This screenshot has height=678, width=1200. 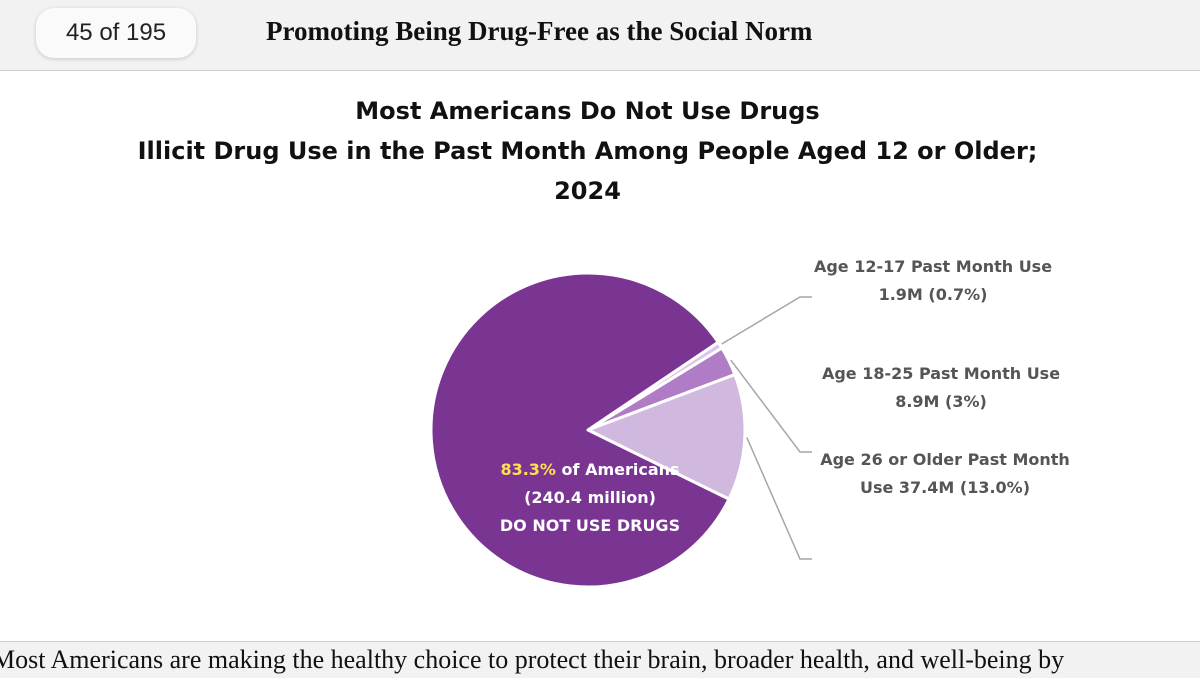 I want to click on pie-slice-no-use, so click(x=580, y=430).